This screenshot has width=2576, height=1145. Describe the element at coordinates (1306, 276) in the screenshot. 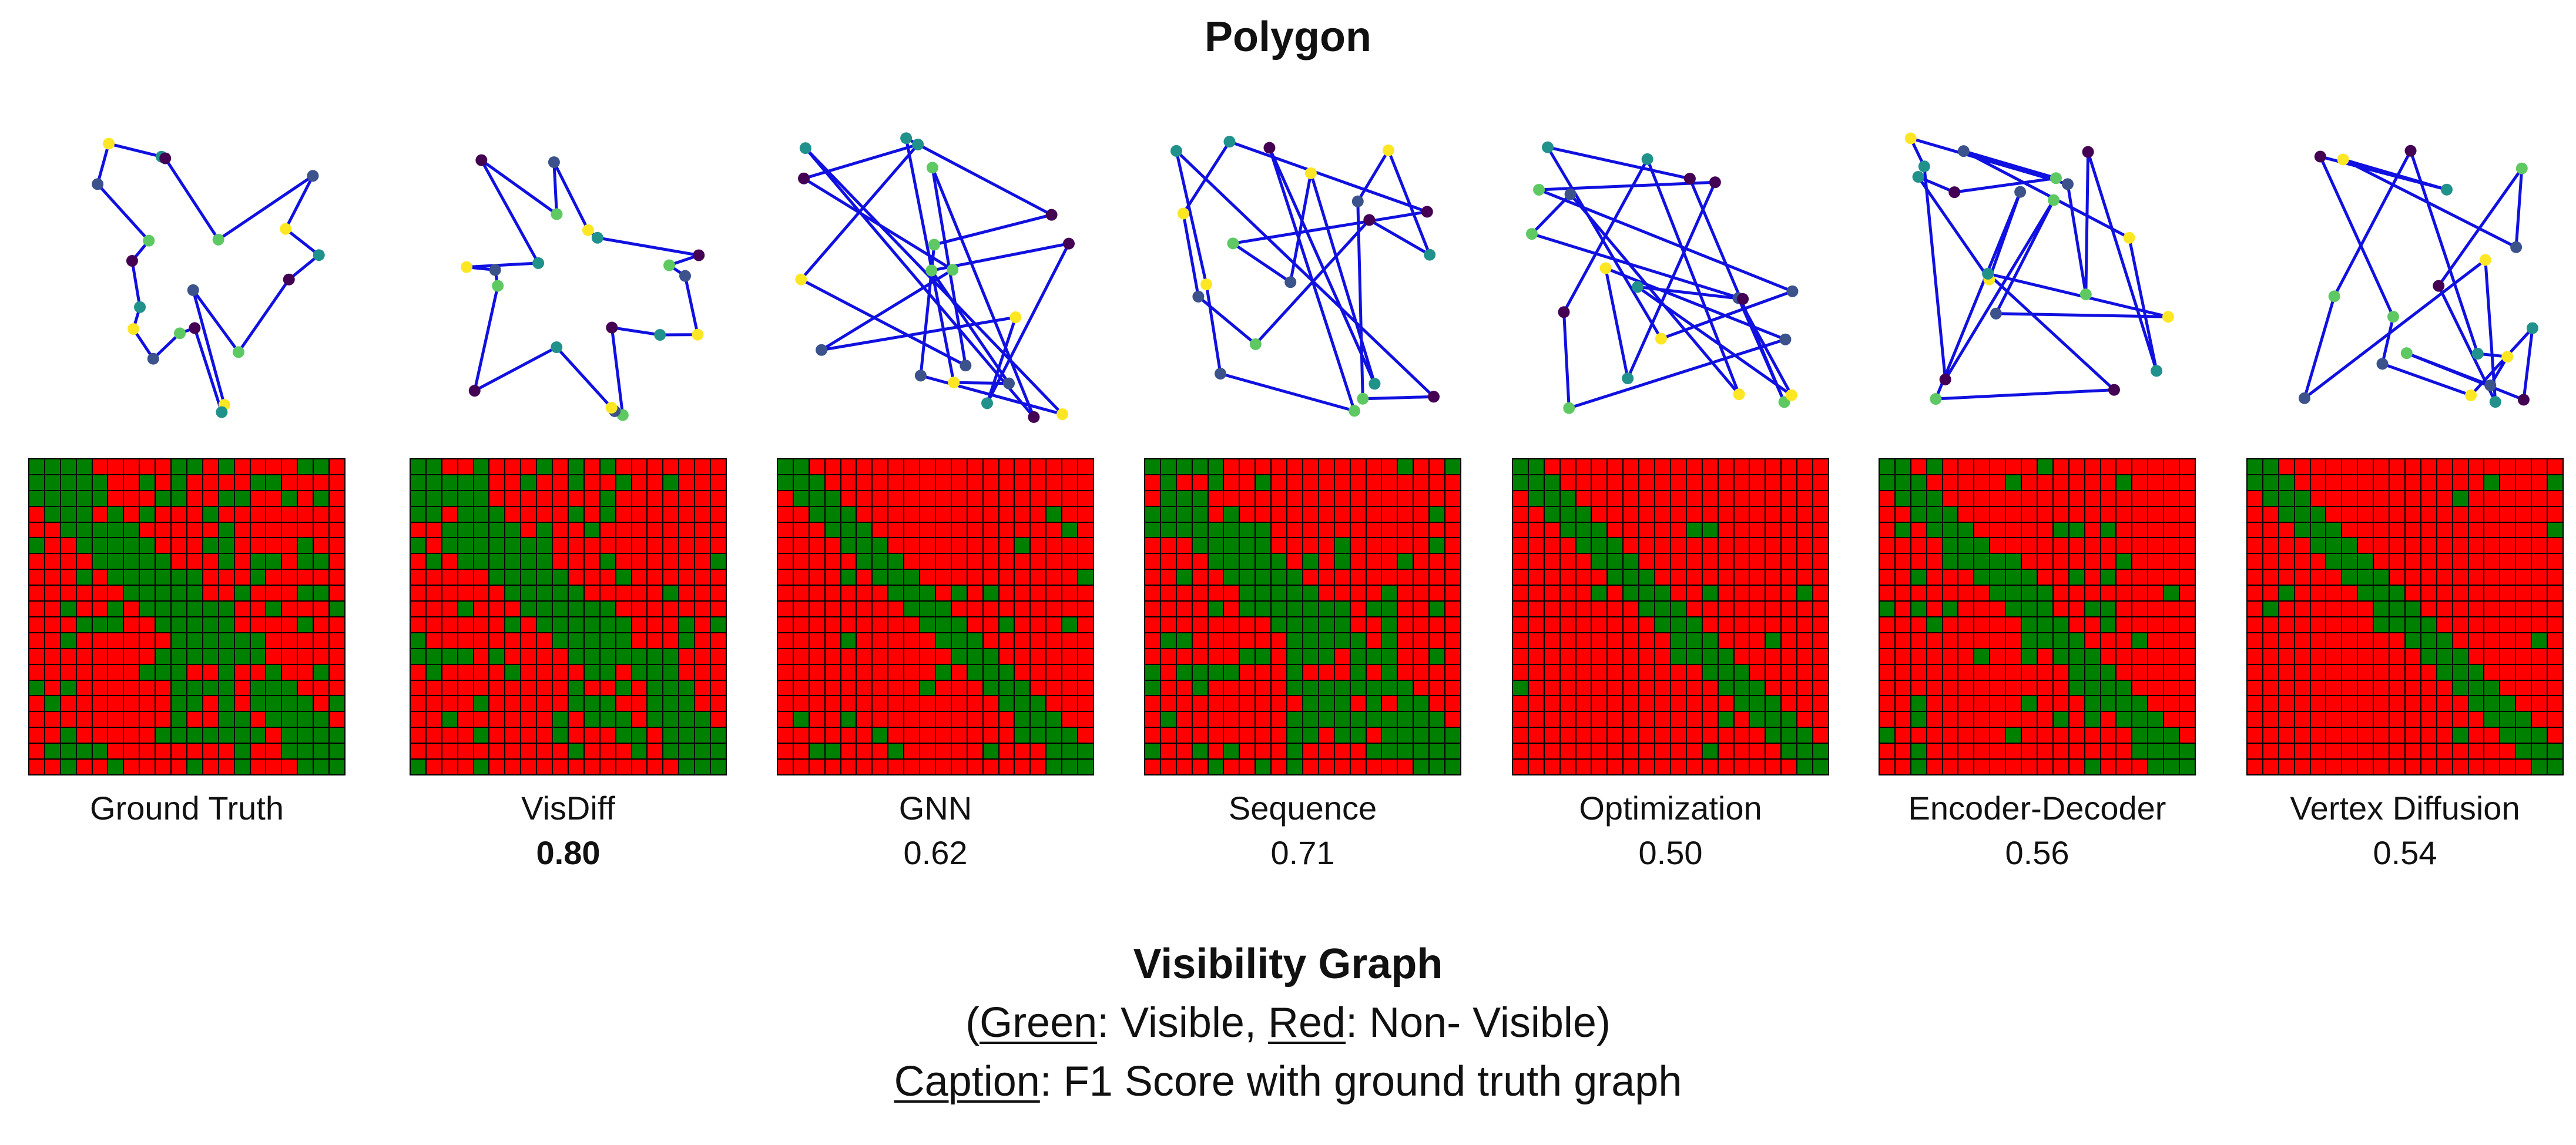

I see `polygon-edge` at that location.